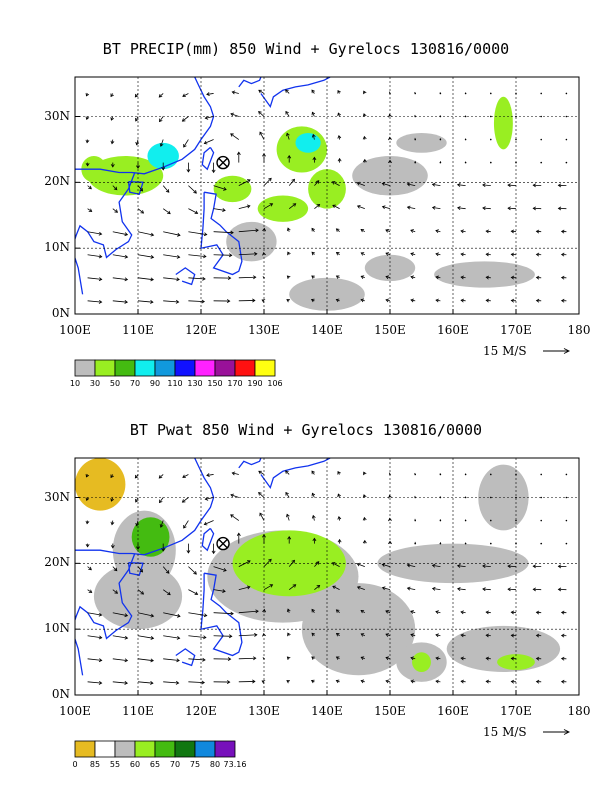 This screenshot has height=792, width=612. Describe the element at coordinates (283, 208) in the screenshot. I see `shaded-region` at that location.